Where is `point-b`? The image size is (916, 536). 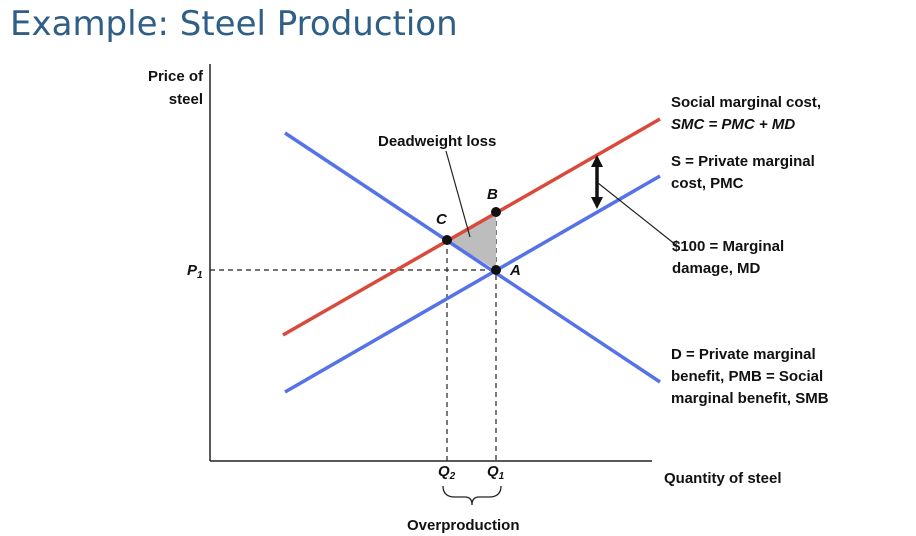 point-b is located at coordinates (496, 212).